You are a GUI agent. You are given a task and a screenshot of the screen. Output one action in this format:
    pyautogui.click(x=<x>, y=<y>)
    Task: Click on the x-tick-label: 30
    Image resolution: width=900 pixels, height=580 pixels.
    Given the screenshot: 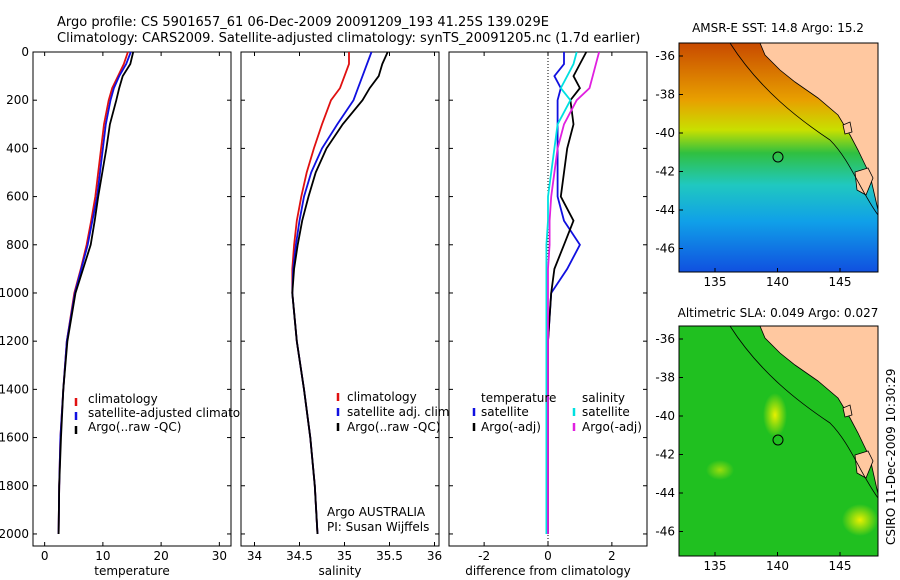 What is the action you would take?
    pyautogui.click(x=219, y=556)
    